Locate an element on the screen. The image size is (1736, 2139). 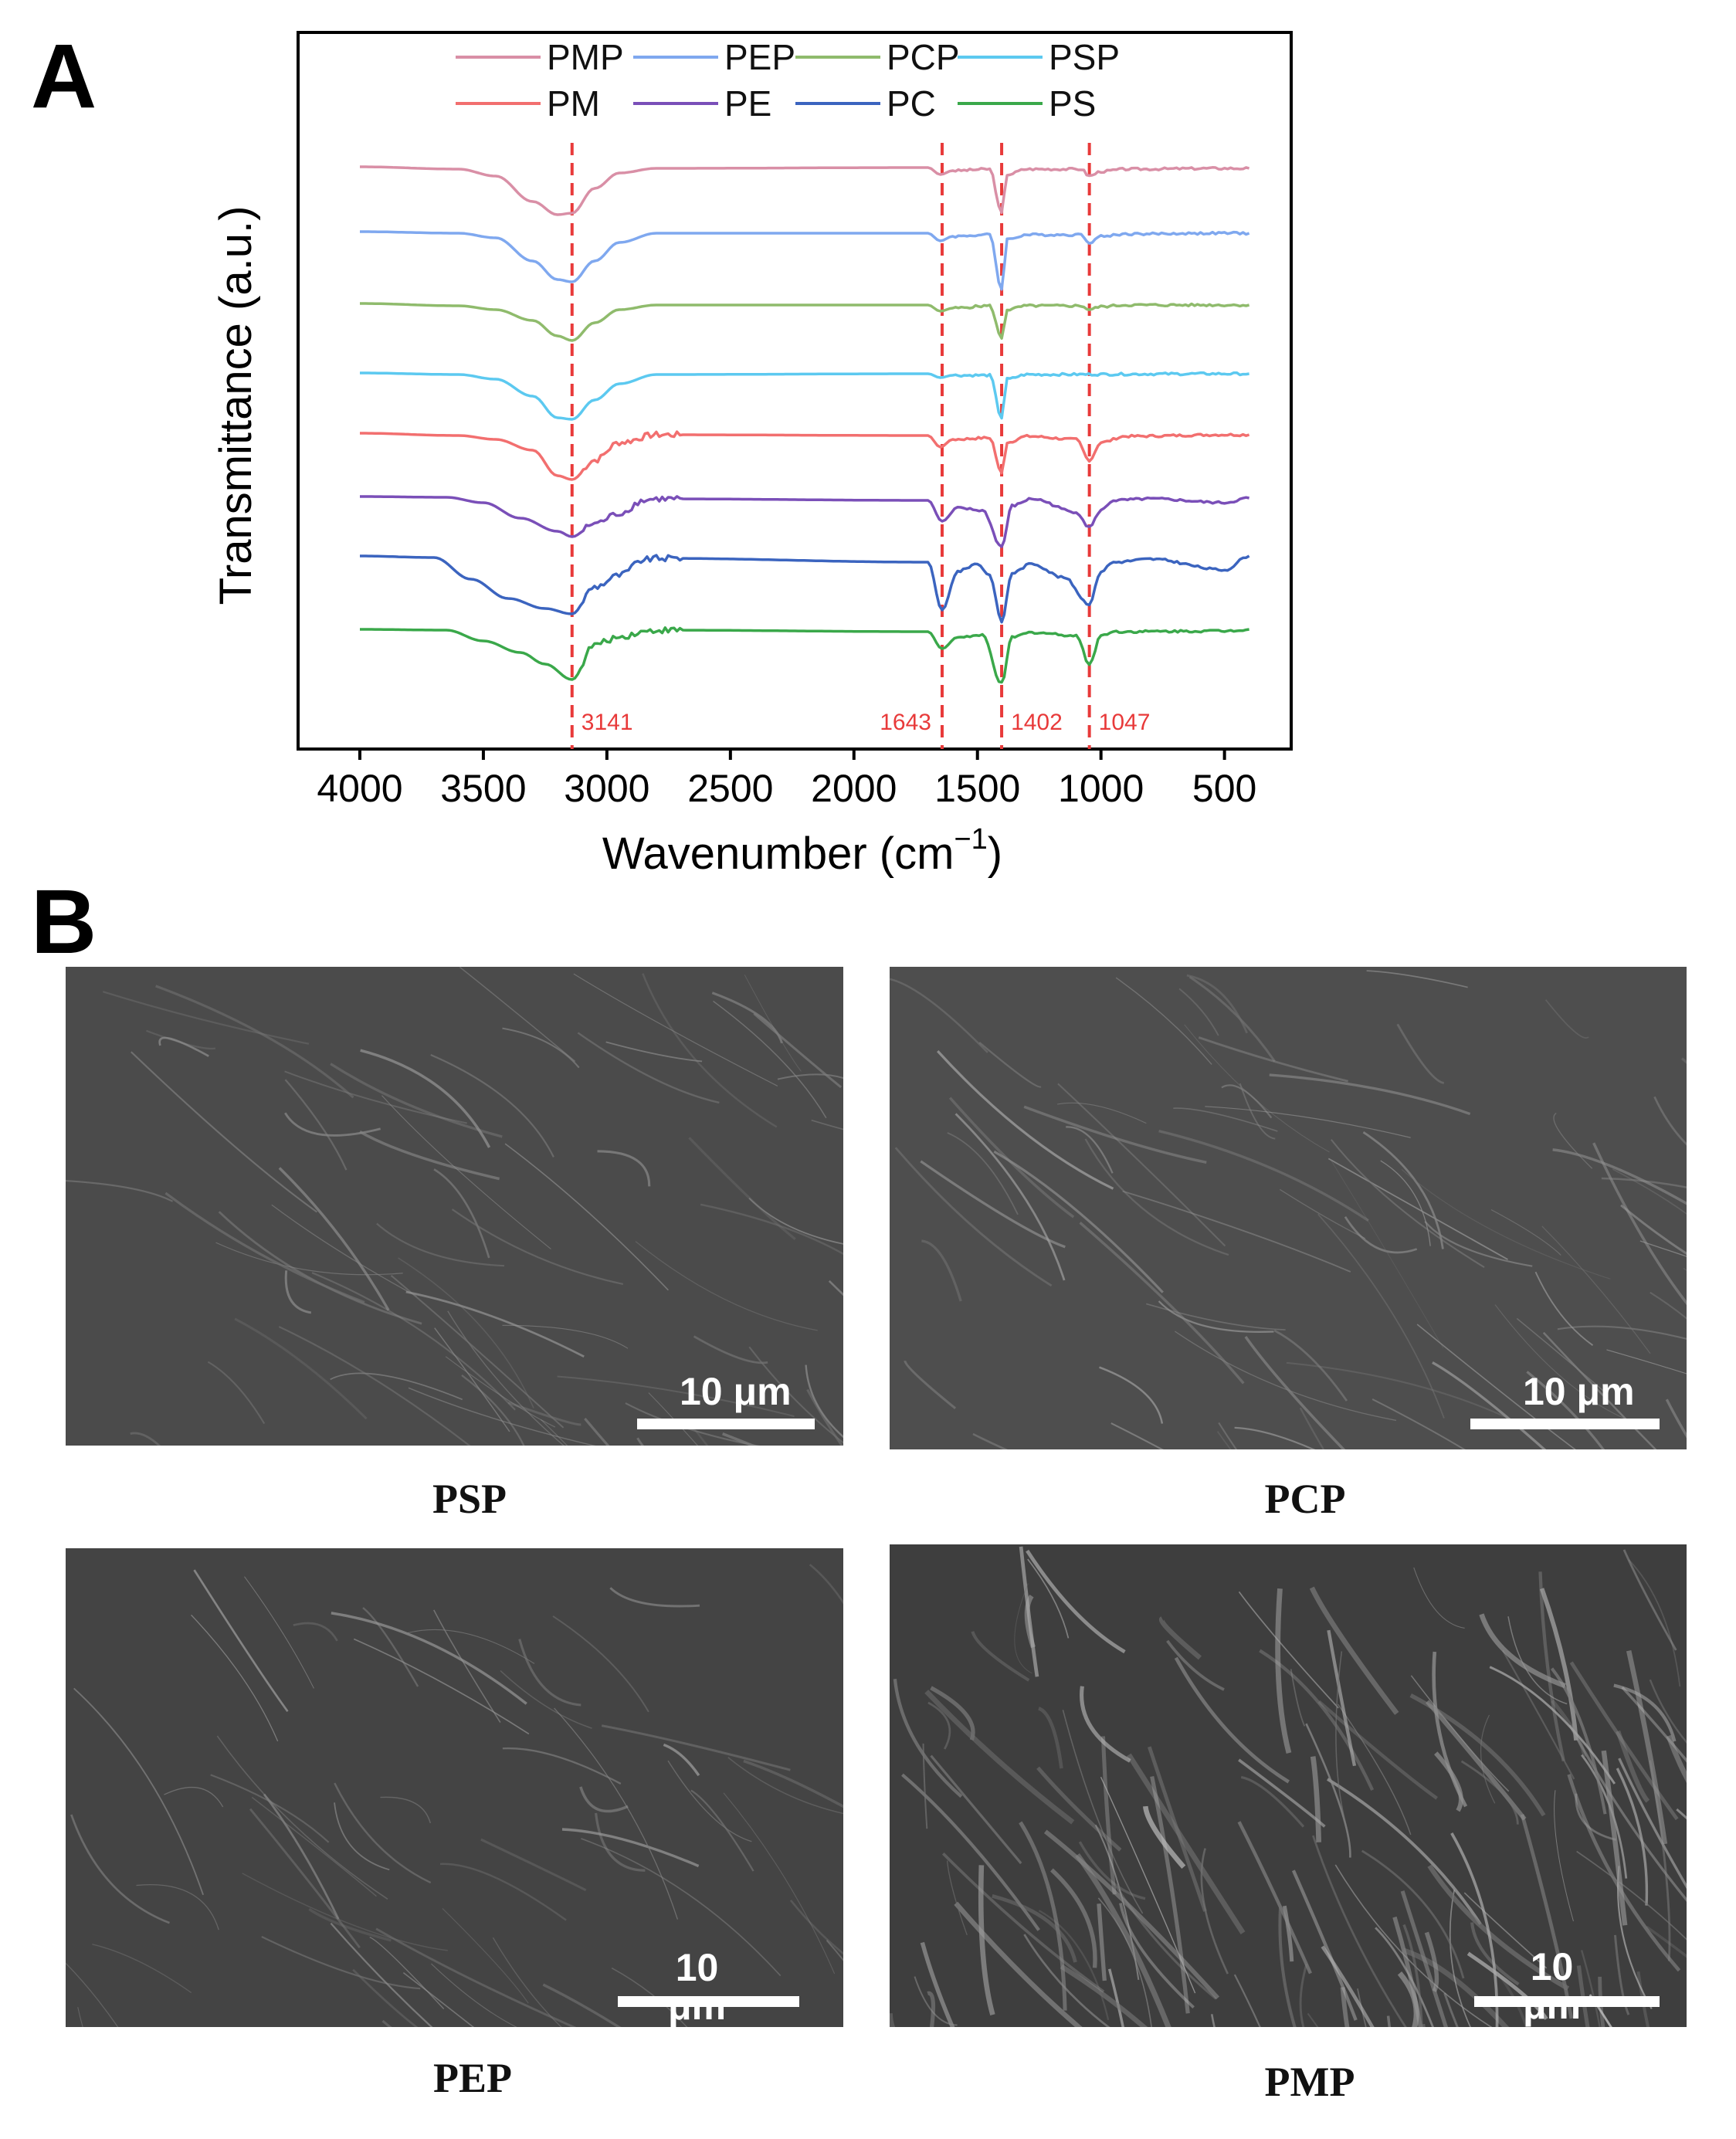
x-axis-label: Wavenumber (cm−1) is located at coordinates (802, 851).